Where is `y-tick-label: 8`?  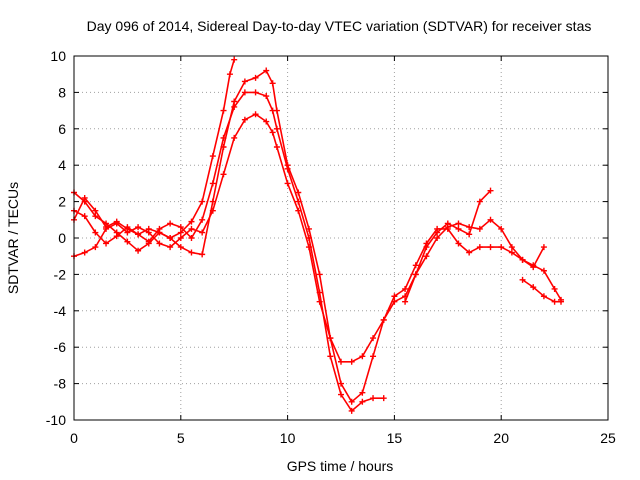 y-tick-label: 8 is located at coordinates (62, 92).